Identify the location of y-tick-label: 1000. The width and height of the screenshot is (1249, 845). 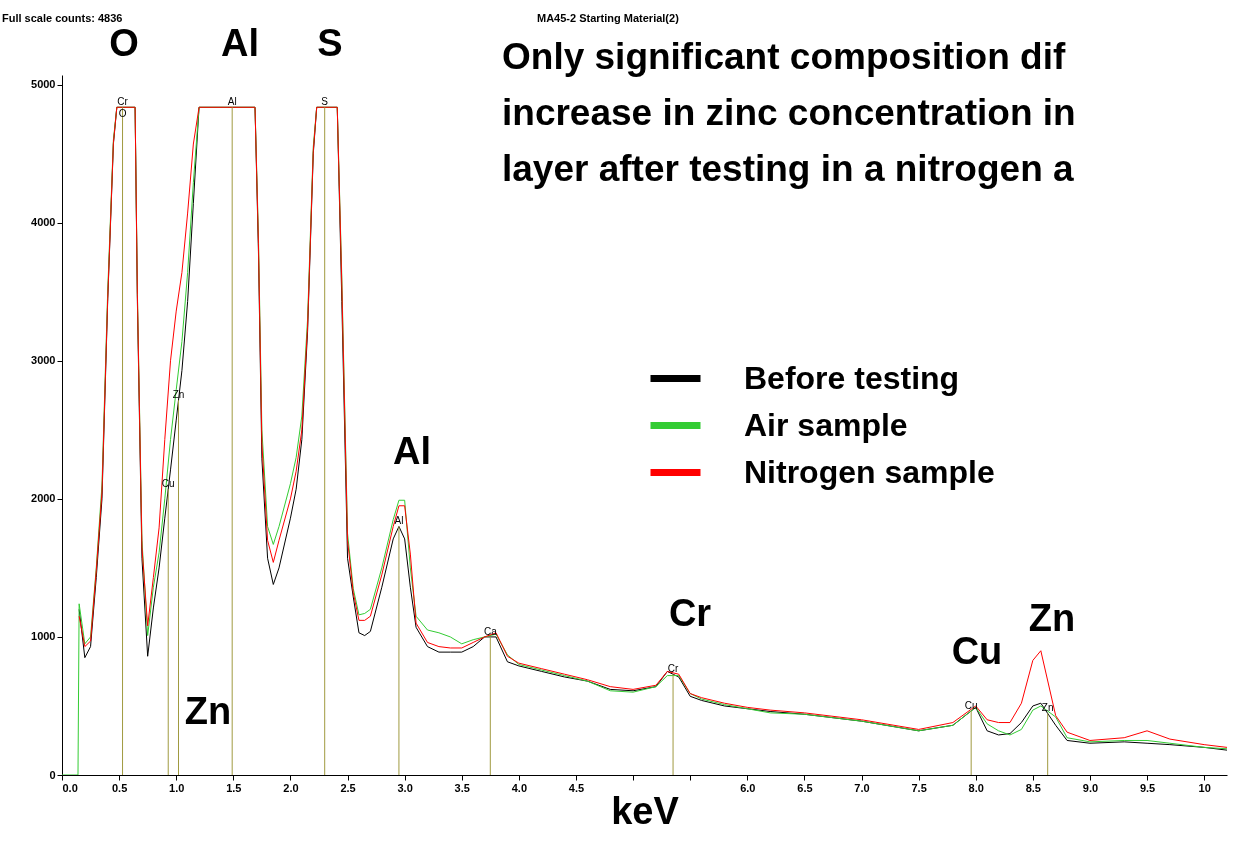
(43, 636).